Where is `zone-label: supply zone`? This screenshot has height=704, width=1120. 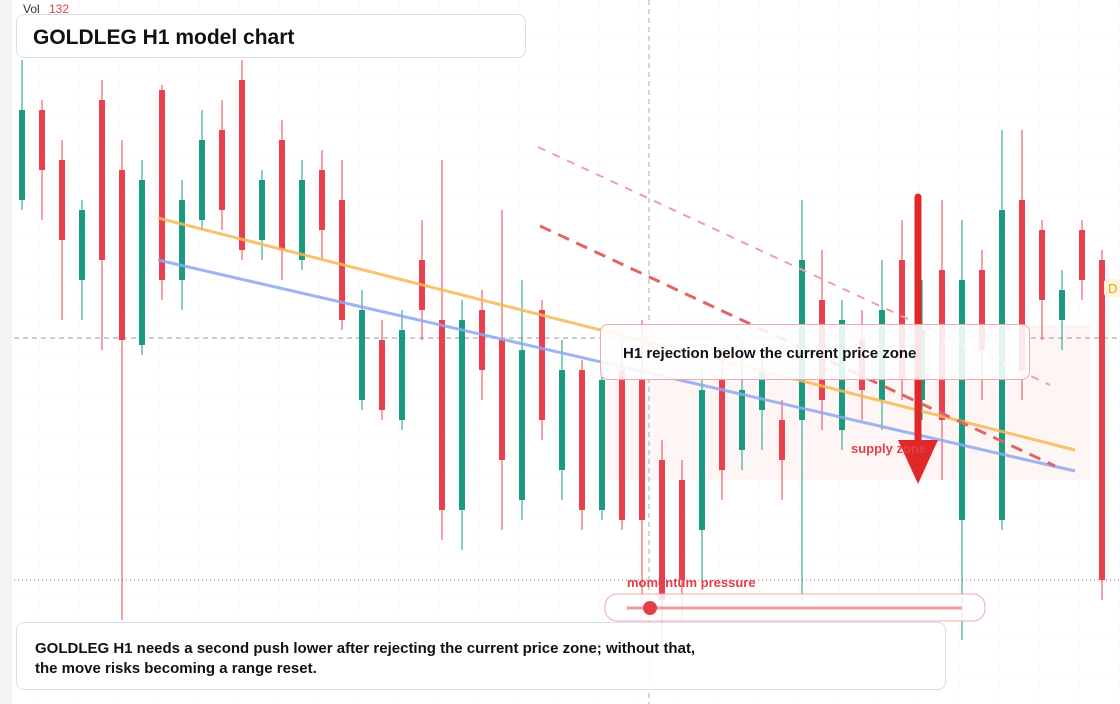
zone-label: supply zone is located at coordinates (888, 448).